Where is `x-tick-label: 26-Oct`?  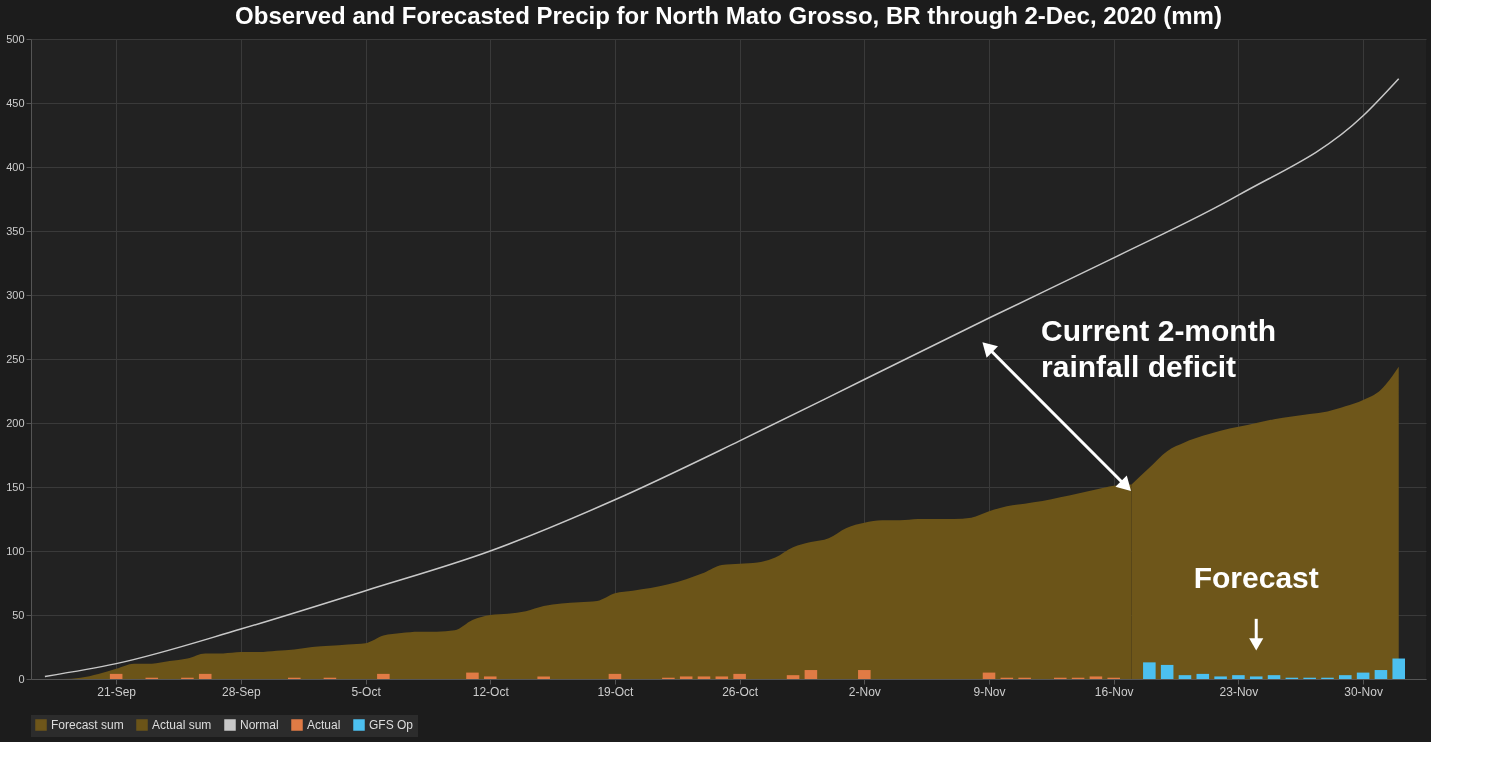
x-tick-label: 26-Oct is located at coordinates (740, 691).